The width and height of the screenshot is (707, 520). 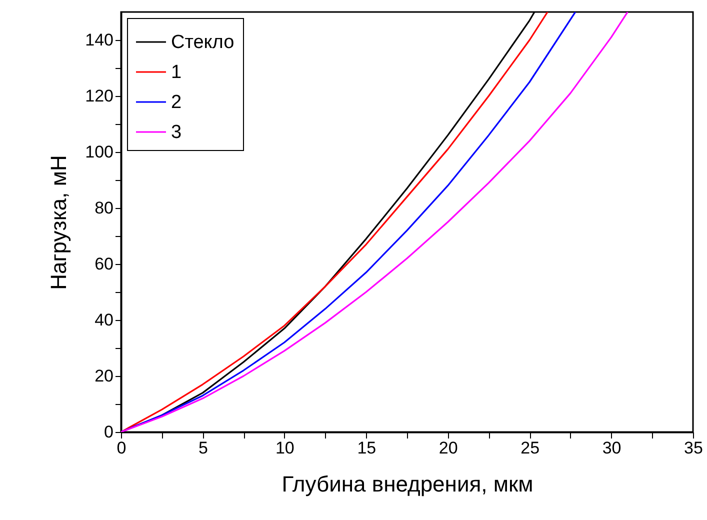 I want to click on x-tick-label: 5, so click(x=203, y=448).